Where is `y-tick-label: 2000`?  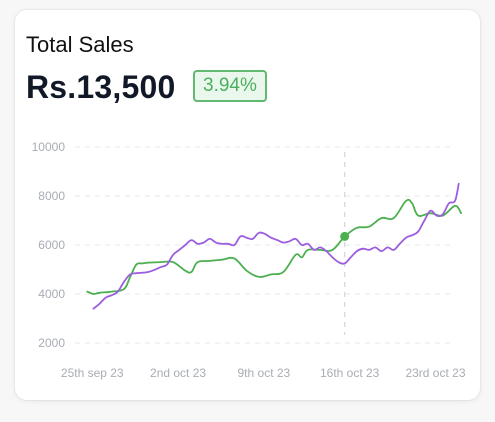 y-tick-label: 2000 is located at coordinates (51, 343).